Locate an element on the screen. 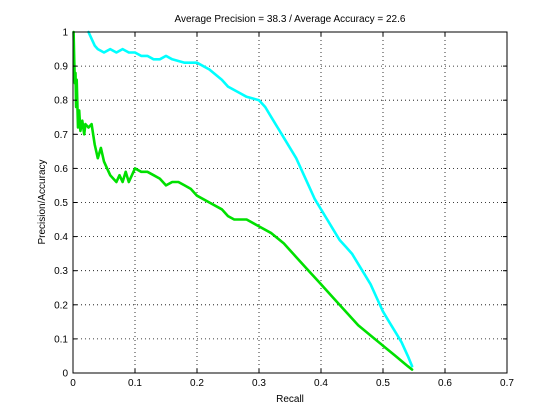  y-tick-label: 0.8 is located at coordinates (61, 101).